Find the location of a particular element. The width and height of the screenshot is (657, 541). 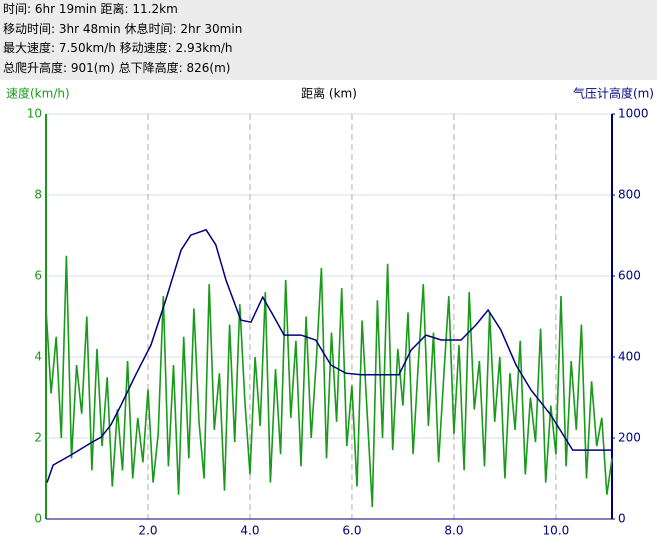

stat-line: 最大速度: 7.50km/h 移动速度: 2.93km/h is located at coordinates (118, 48).